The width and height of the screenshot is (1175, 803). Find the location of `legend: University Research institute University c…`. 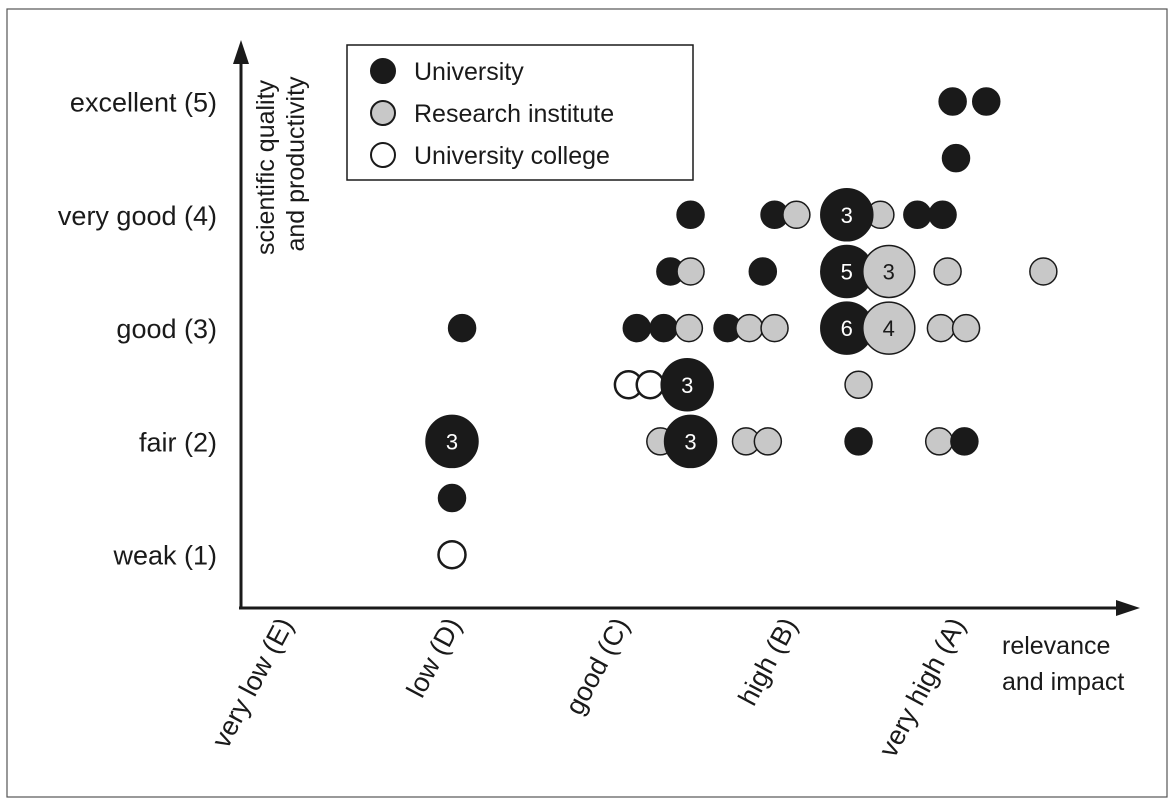

legend: University Research institute University c… is located at coordinates (520, 112).